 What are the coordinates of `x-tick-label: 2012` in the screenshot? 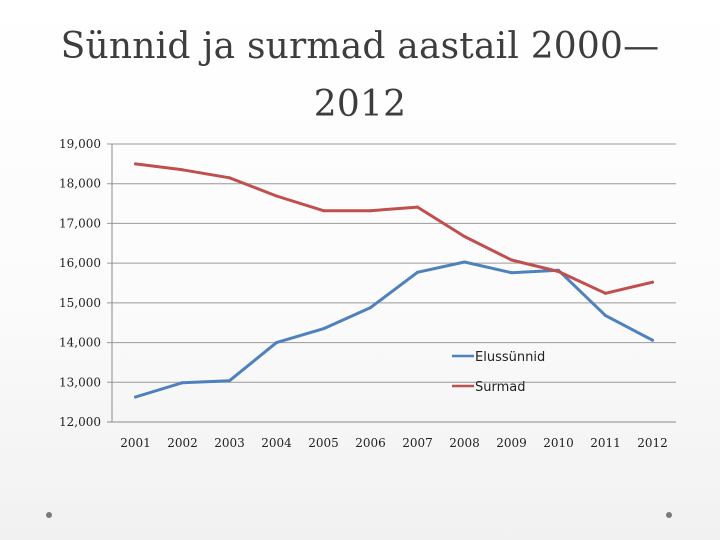 It's located at (652, 443).